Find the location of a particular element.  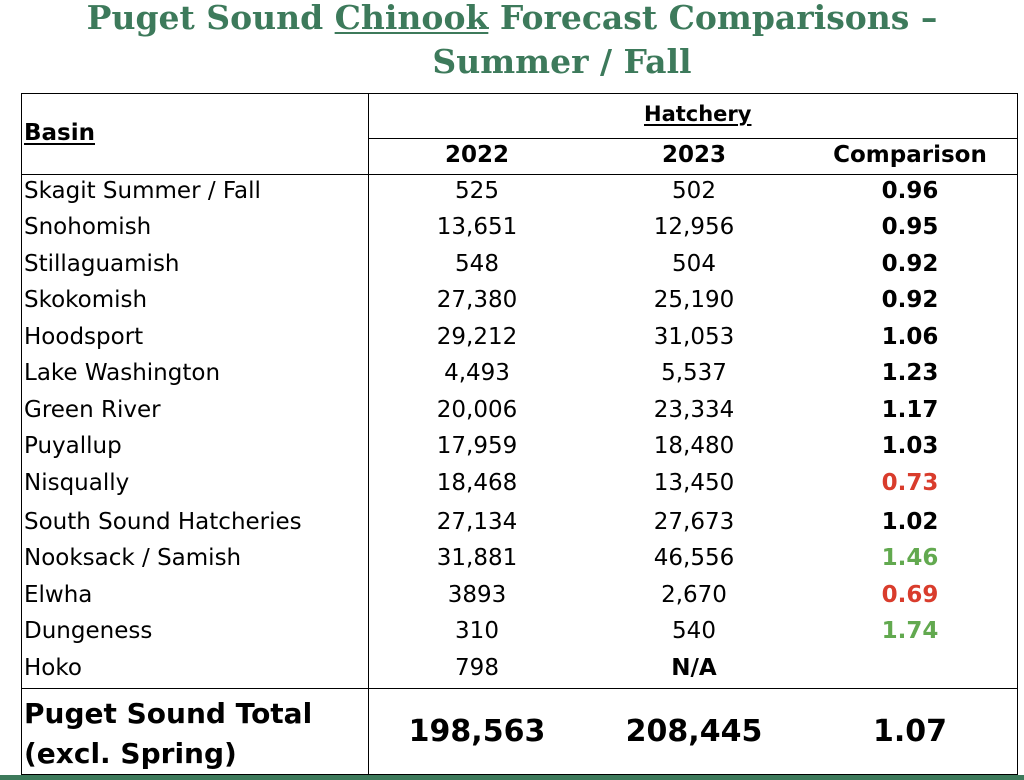

table-row: Stillaguamish 548 504 0.92 is located at coordinates (519, 265).